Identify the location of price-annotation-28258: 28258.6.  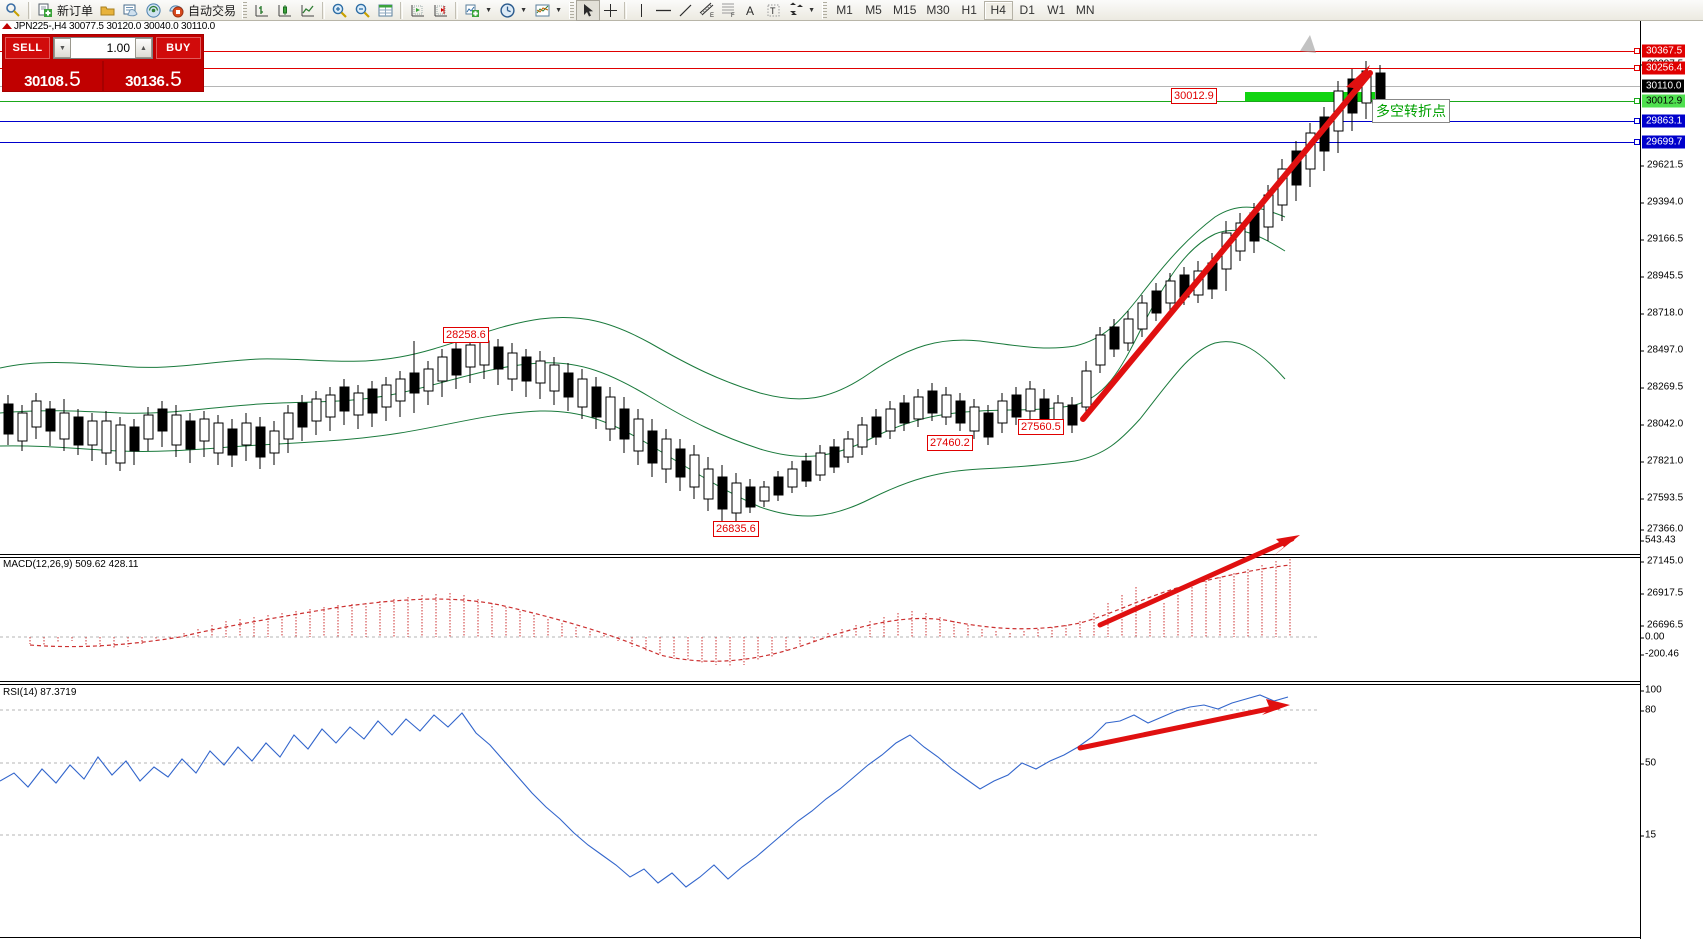
(466, 335).